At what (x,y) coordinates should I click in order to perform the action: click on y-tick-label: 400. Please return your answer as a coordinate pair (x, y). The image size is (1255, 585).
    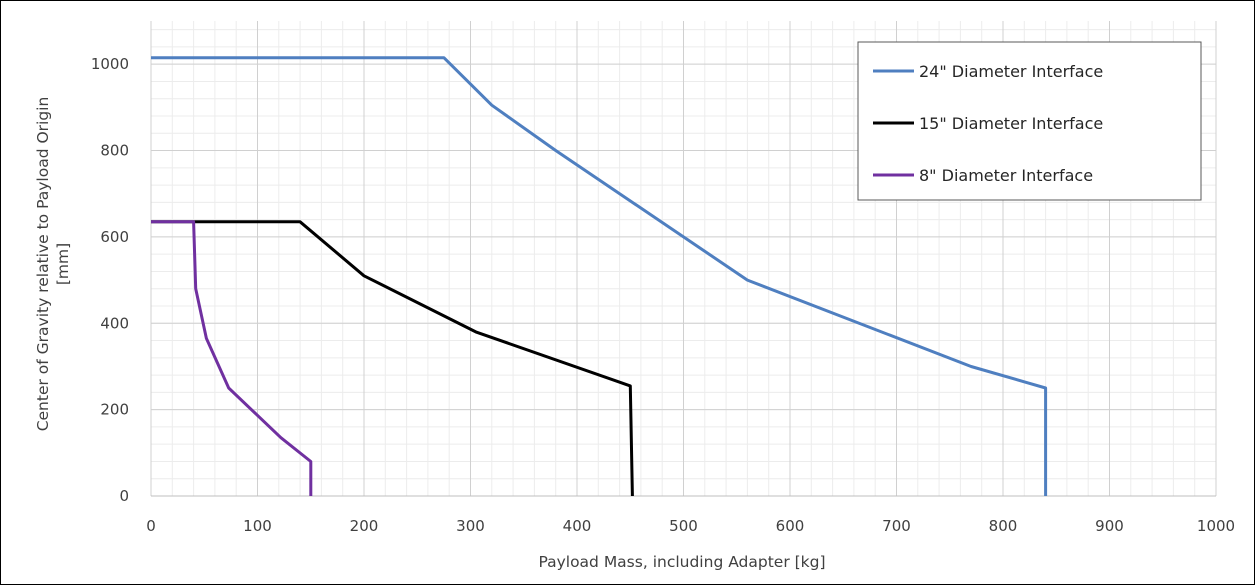
    Looking at the image, I should click on (114, 323).